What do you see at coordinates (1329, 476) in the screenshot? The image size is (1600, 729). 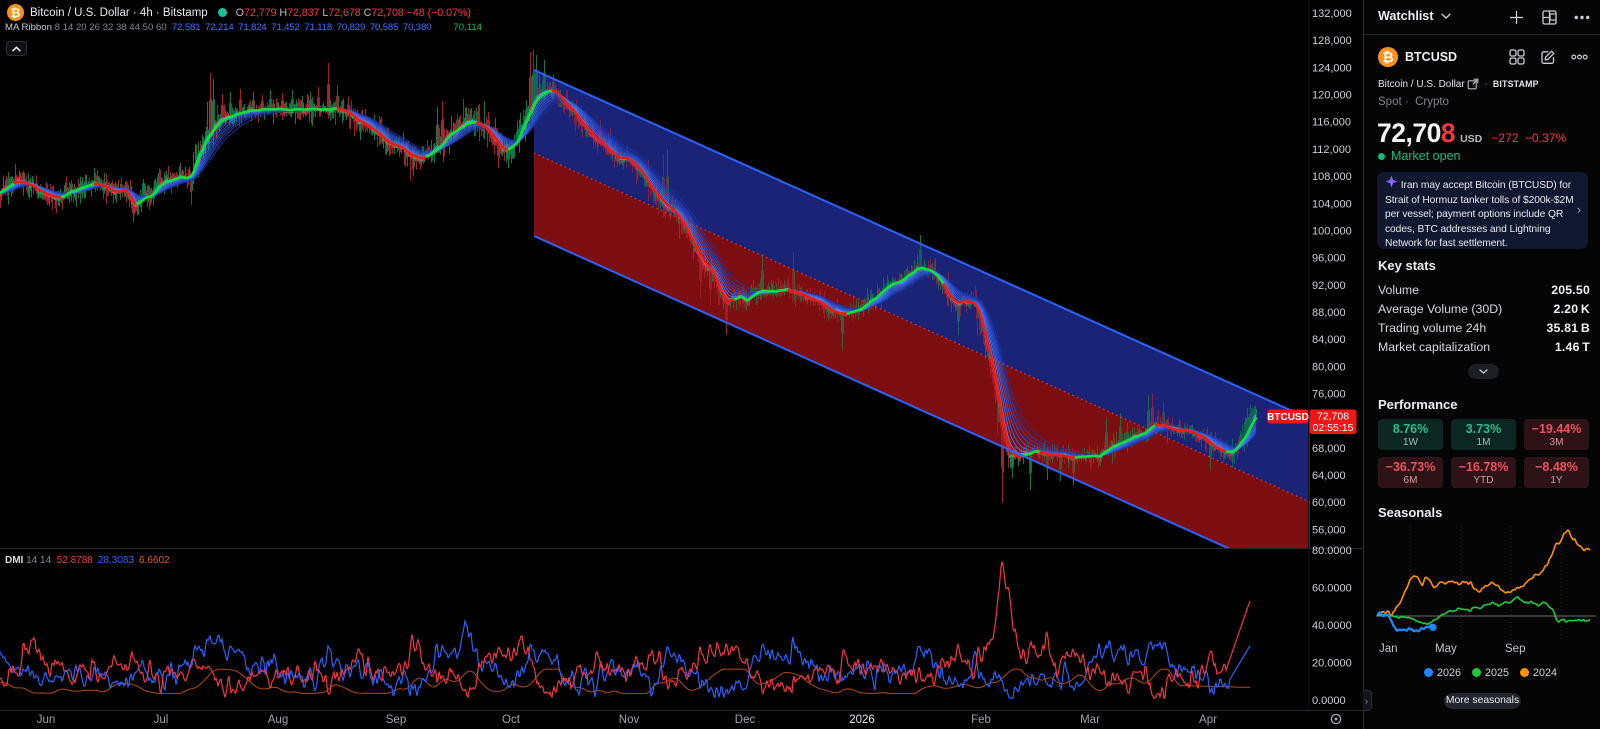 I see `svg-text: 64,000` at bounding box center [1329, 476].